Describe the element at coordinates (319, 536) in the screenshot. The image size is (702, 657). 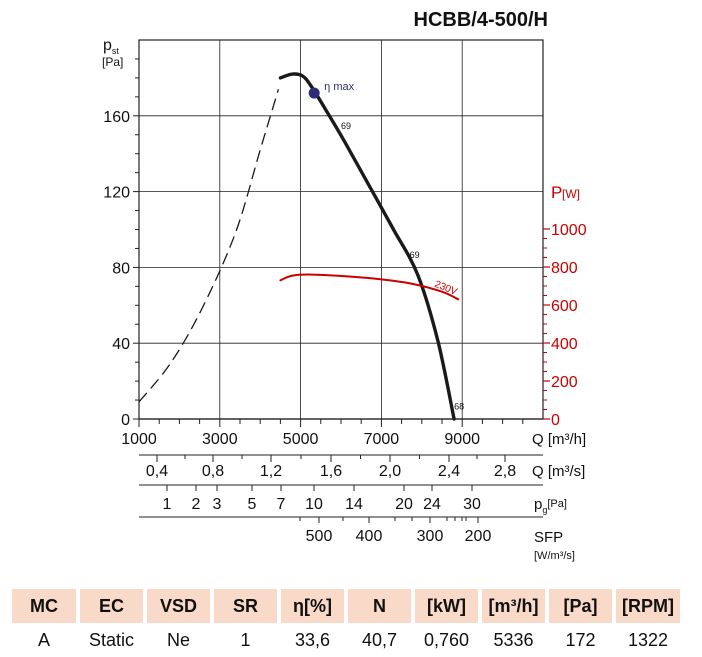
I see `secondary-tick-label: 500` at that location.